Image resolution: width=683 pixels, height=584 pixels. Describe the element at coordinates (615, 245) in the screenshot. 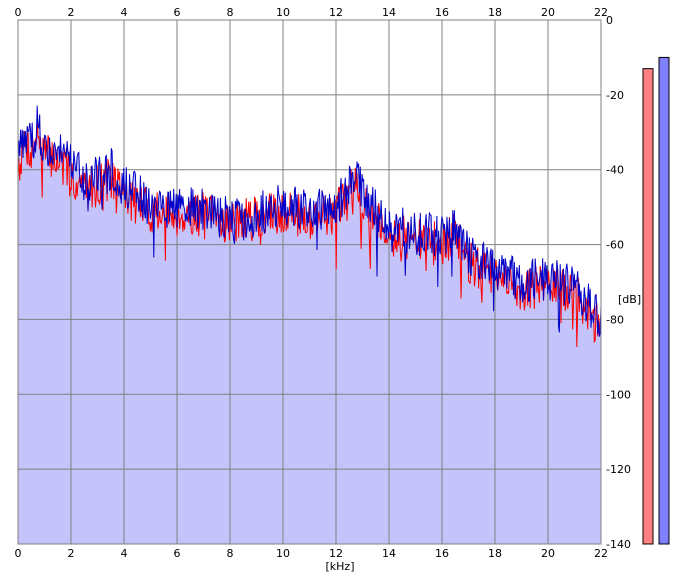

I see `y-tick-label: -60` at that location.